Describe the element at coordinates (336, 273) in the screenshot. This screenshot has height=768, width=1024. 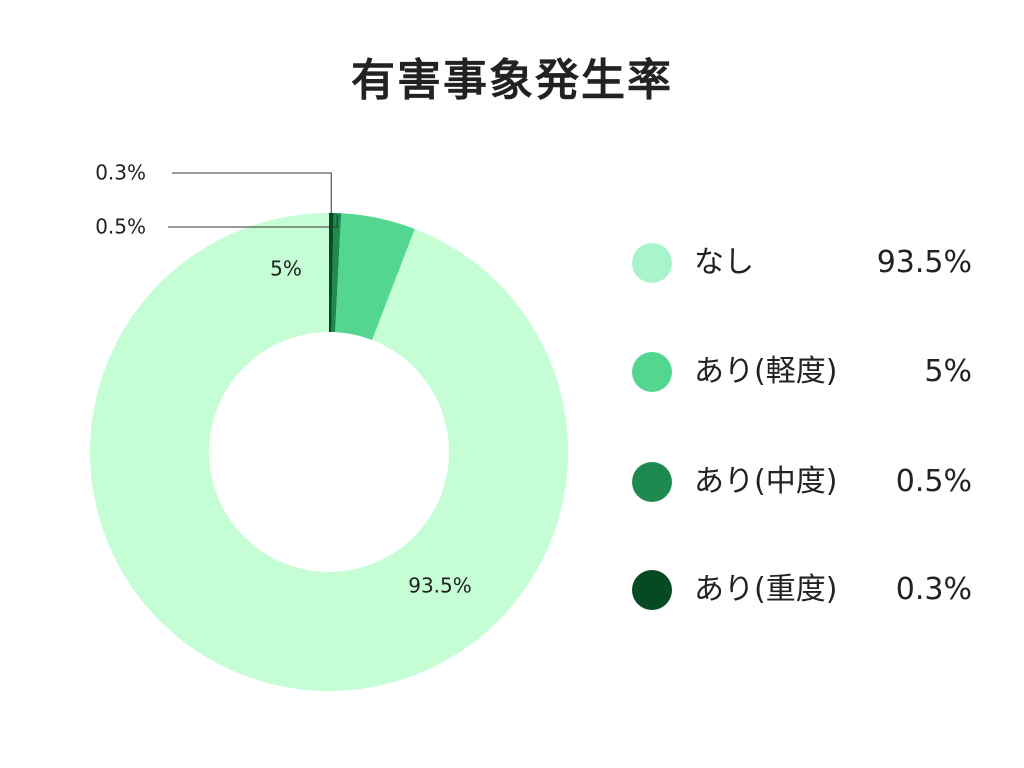
I see `donut-slice-moderate` at that location.